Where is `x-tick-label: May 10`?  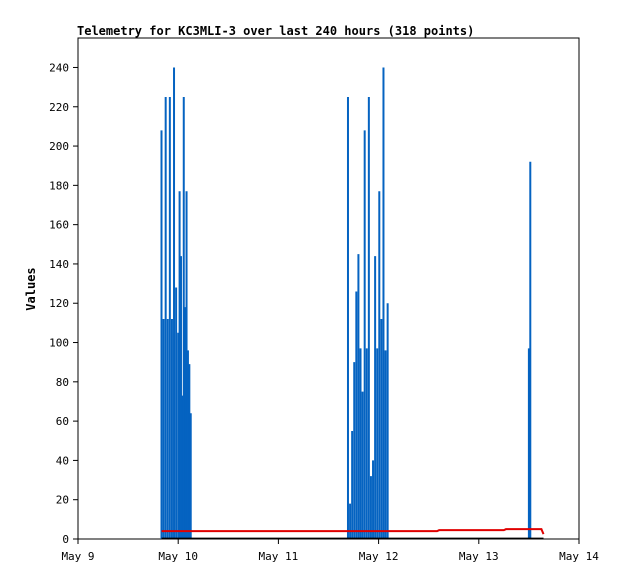
x-tick-label: May 10 is located at coordinates (178, 556).